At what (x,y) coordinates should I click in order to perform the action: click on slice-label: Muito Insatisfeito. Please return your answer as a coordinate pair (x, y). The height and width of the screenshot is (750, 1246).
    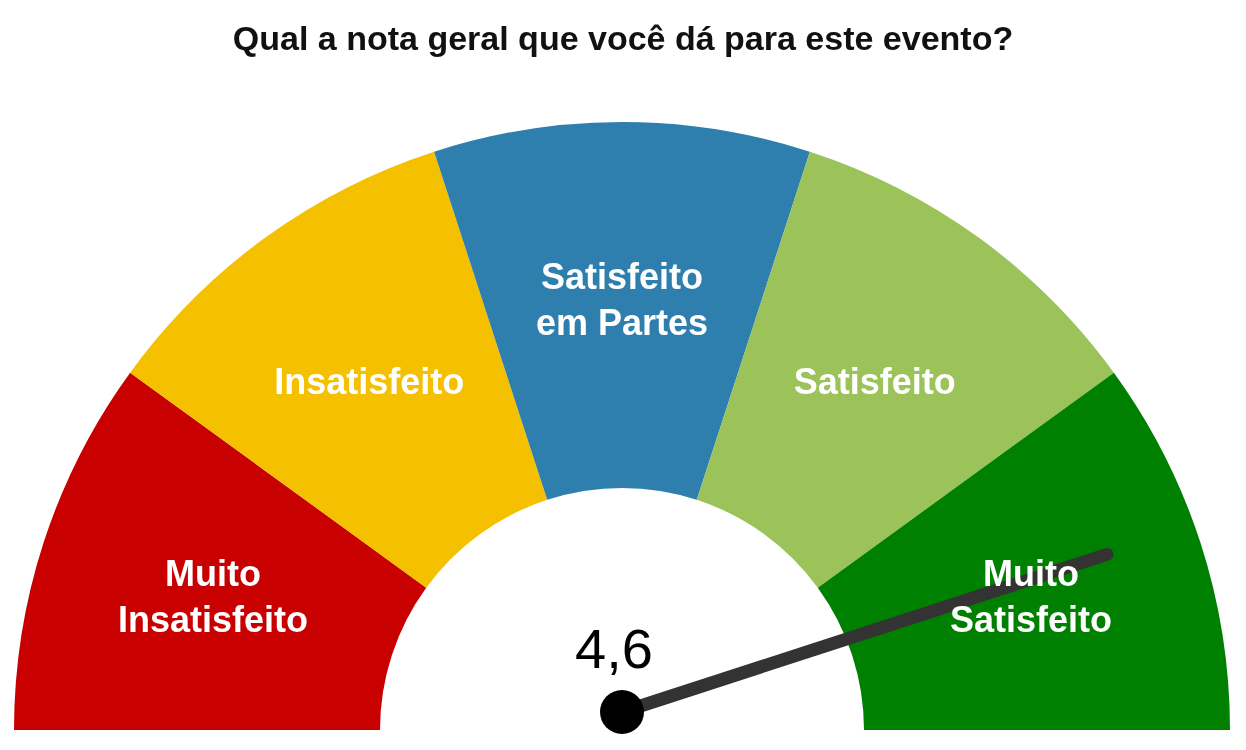
    Looking at the image, I should click on (213, 597).